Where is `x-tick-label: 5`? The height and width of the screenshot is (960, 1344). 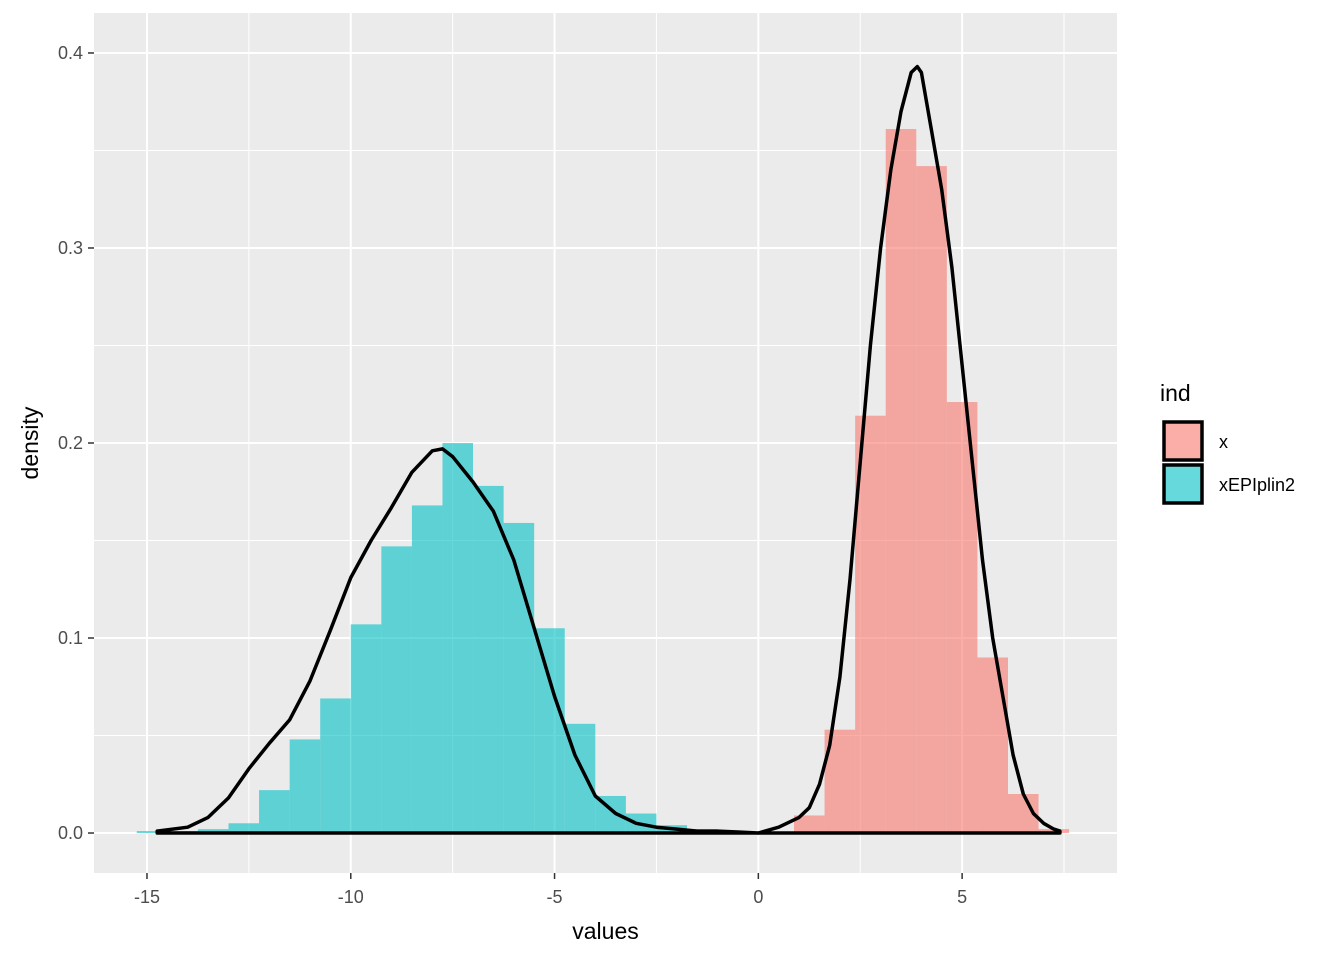 x-tick-label: 5 is located at coordinates (962, 897).